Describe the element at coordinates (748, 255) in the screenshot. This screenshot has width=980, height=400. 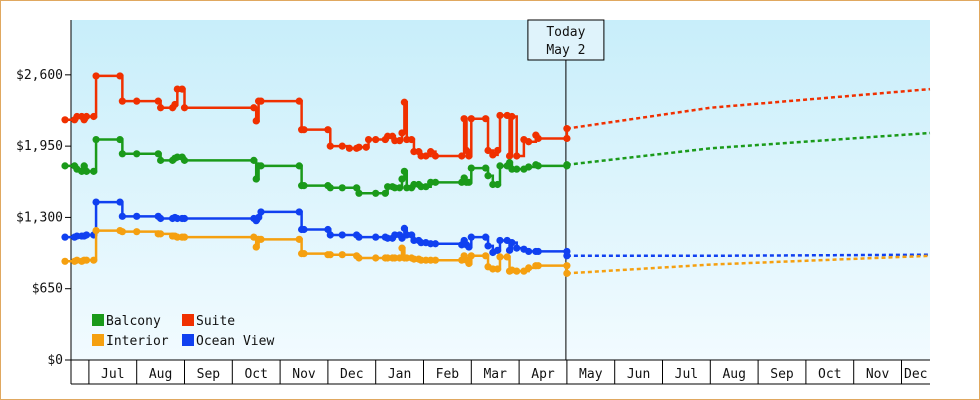
I see `ocean-view-forecast-line` at that location.